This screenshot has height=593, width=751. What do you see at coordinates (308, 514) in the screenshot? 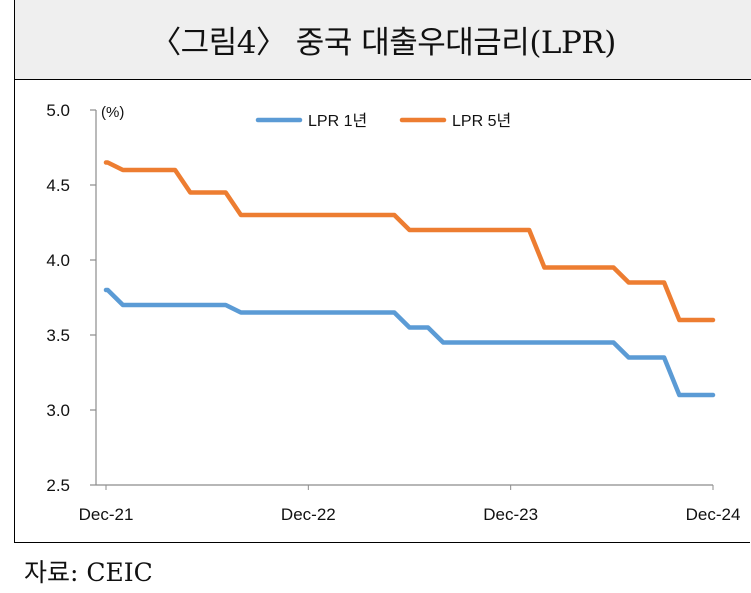
I see `x-tick-label: Dec-22` at bounding box center [308, 514].